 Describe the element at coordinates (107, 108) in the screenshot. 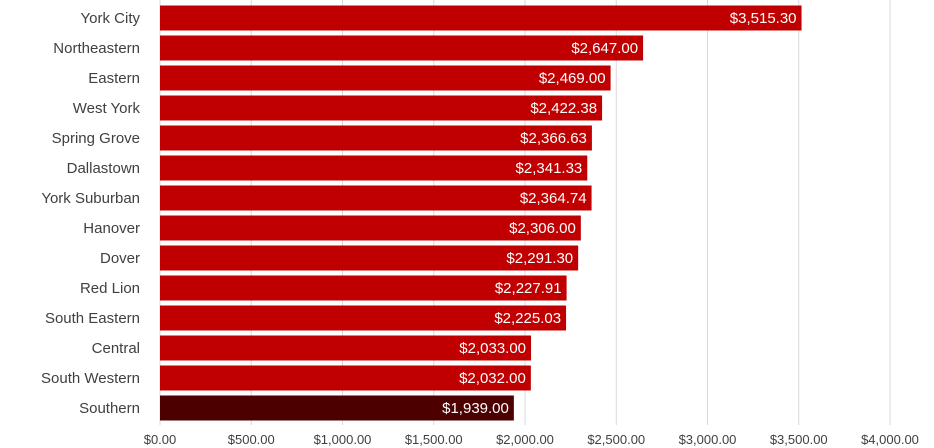

I see `category-label: West York` at that location.